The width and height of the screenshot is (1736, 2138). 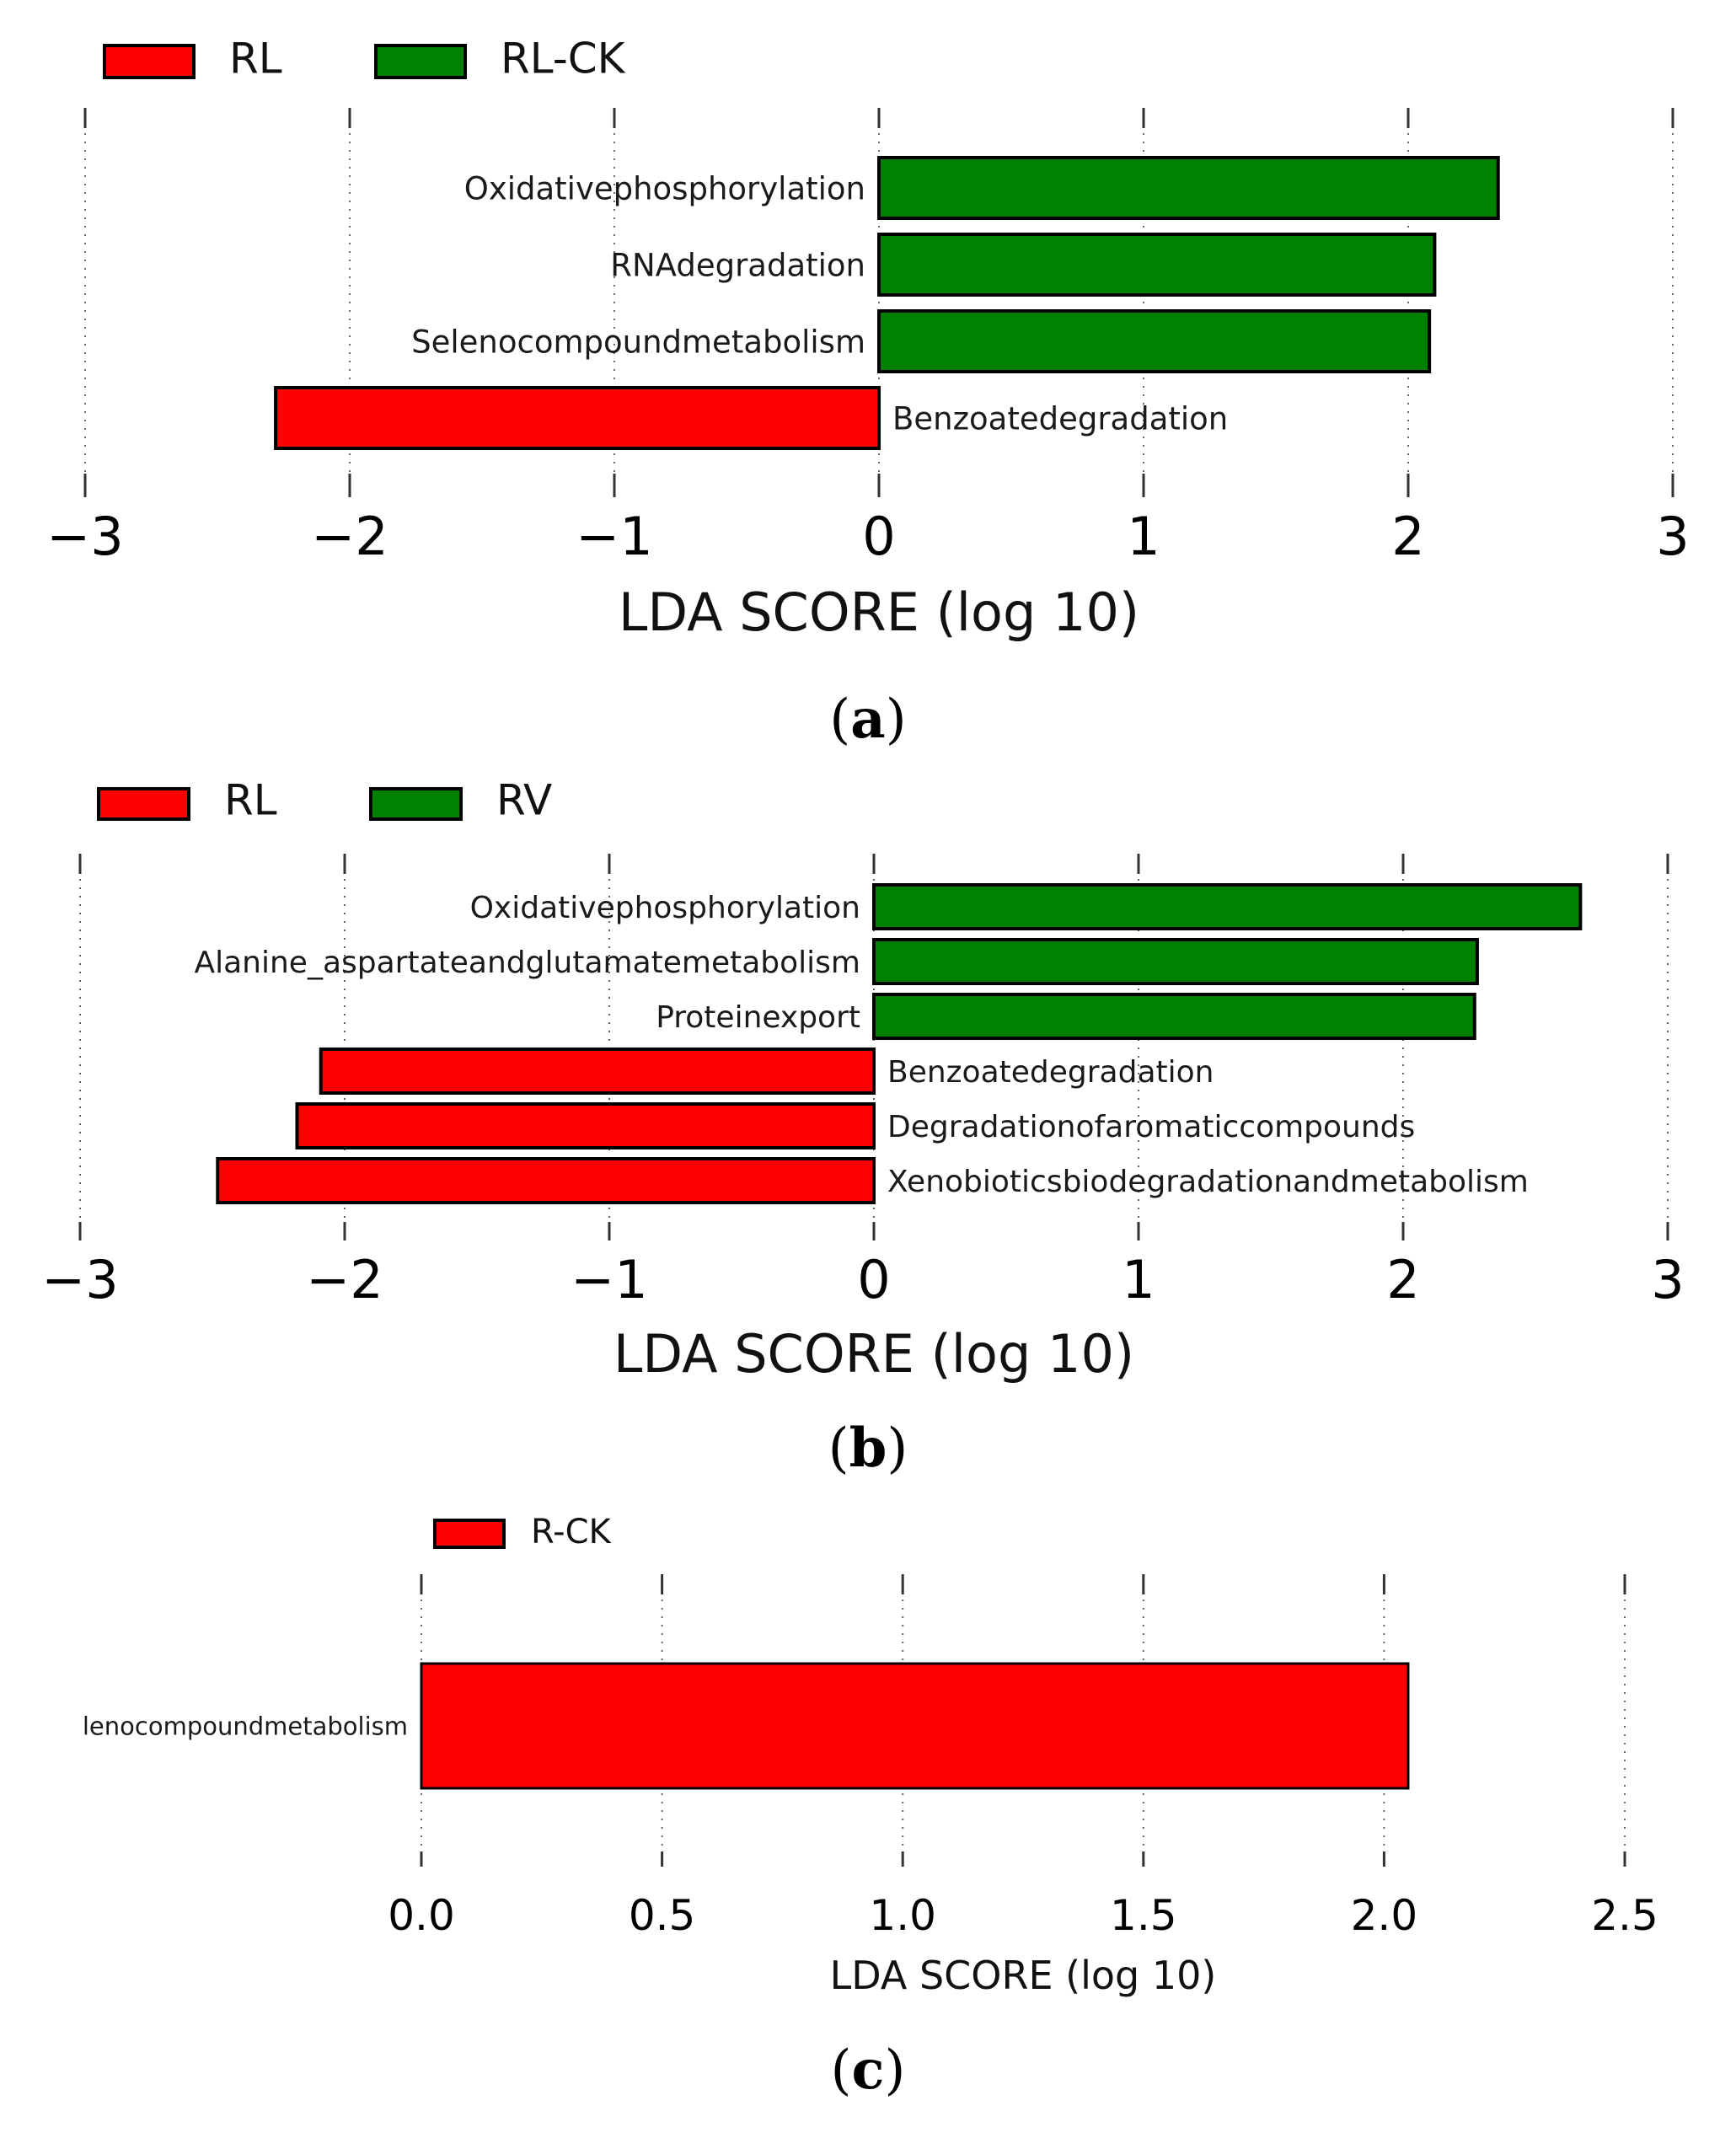 I want to click on bar-label: Xenobioticsbiodegradationandmetabolism, so click(x=1208, y=1182).